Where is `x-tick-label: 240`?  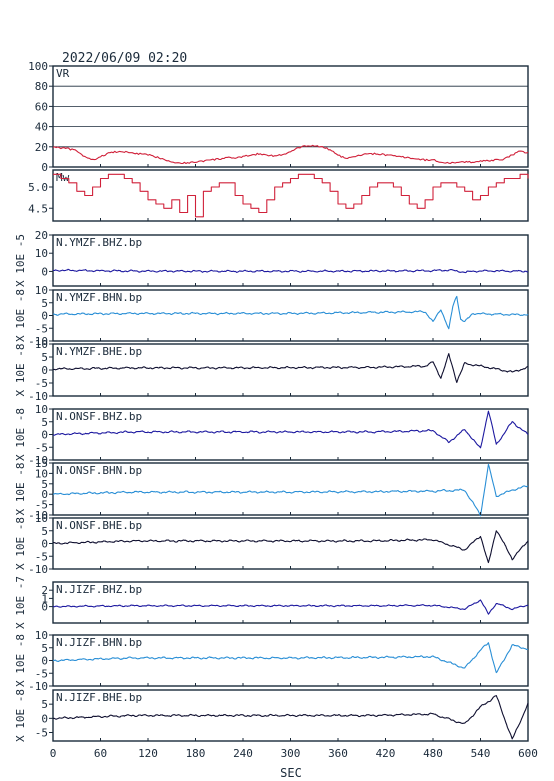 x-tick-label: 240 is located at coordinates (243, 753).